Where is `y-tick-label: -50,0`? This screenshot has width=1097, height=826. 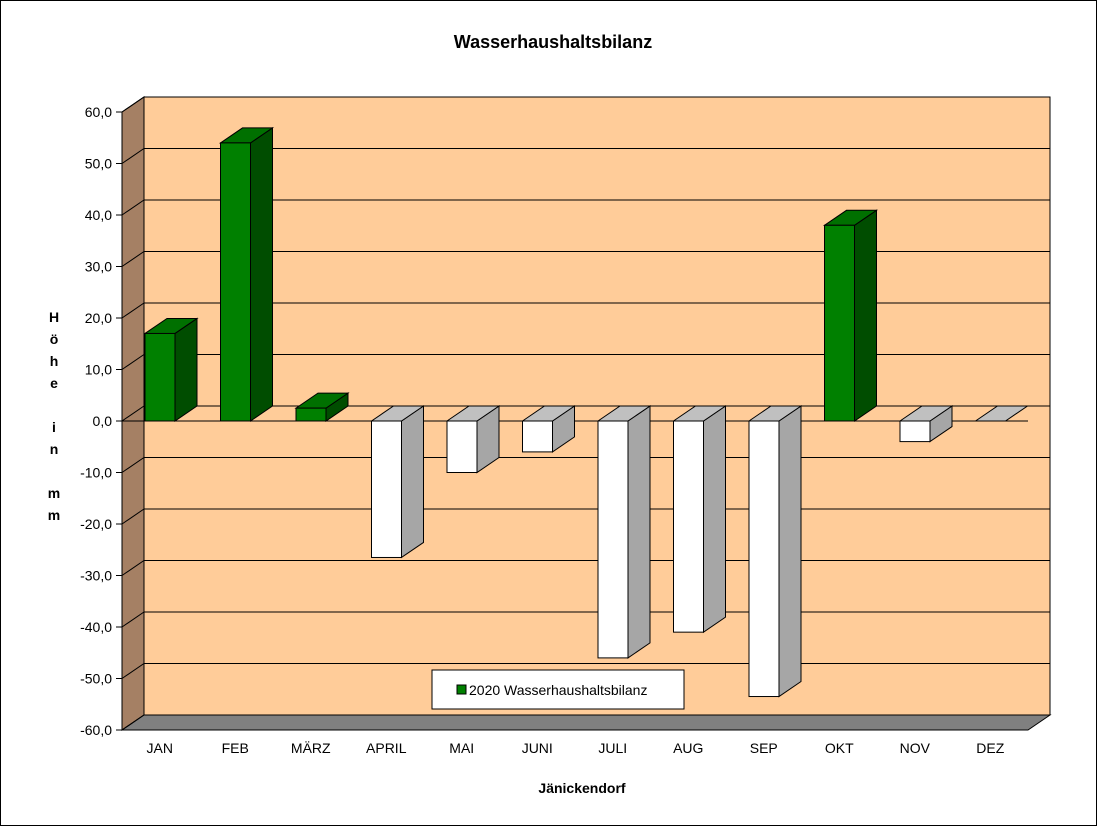 y-tick-label: -50,0 is located at coordinates (96, 679).